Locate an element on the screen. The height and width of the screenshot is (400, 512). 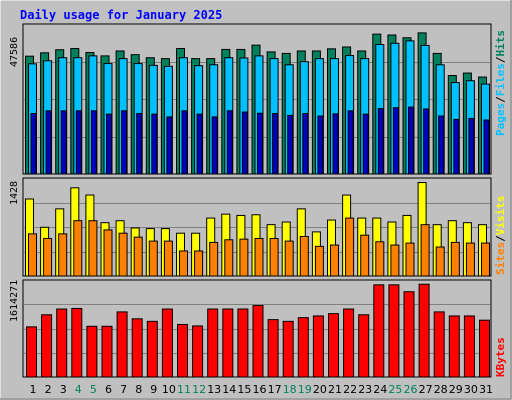
chart-title: Daily usage for January 2025 is located at coordinates (121, 15).